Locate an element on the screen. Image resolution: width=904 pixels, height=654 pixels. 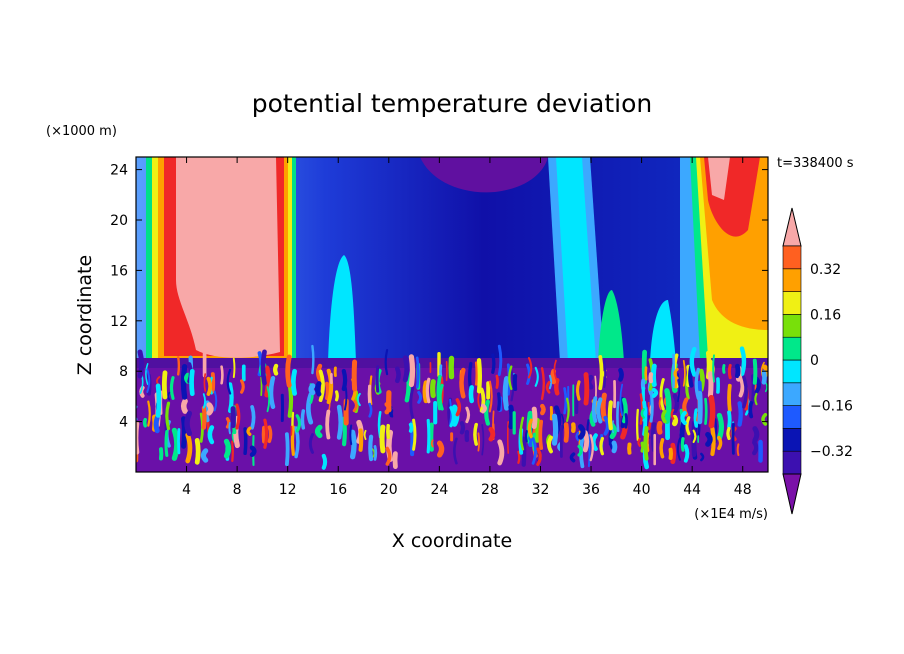
colorbar-tick-label: 0.16 is located at coordinates (825, 315).